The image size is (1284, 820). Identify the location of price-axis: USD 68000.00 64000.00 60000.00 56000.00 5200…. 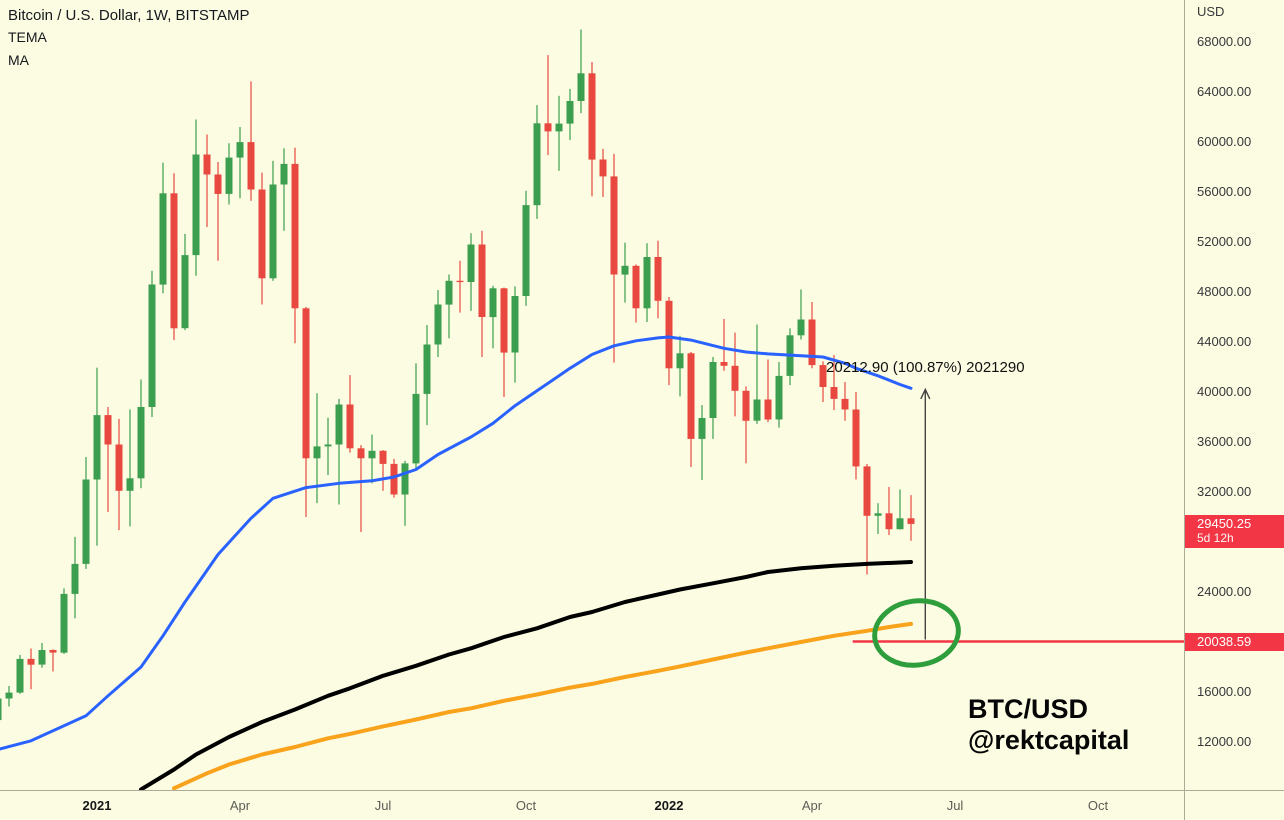
(1234, 410).